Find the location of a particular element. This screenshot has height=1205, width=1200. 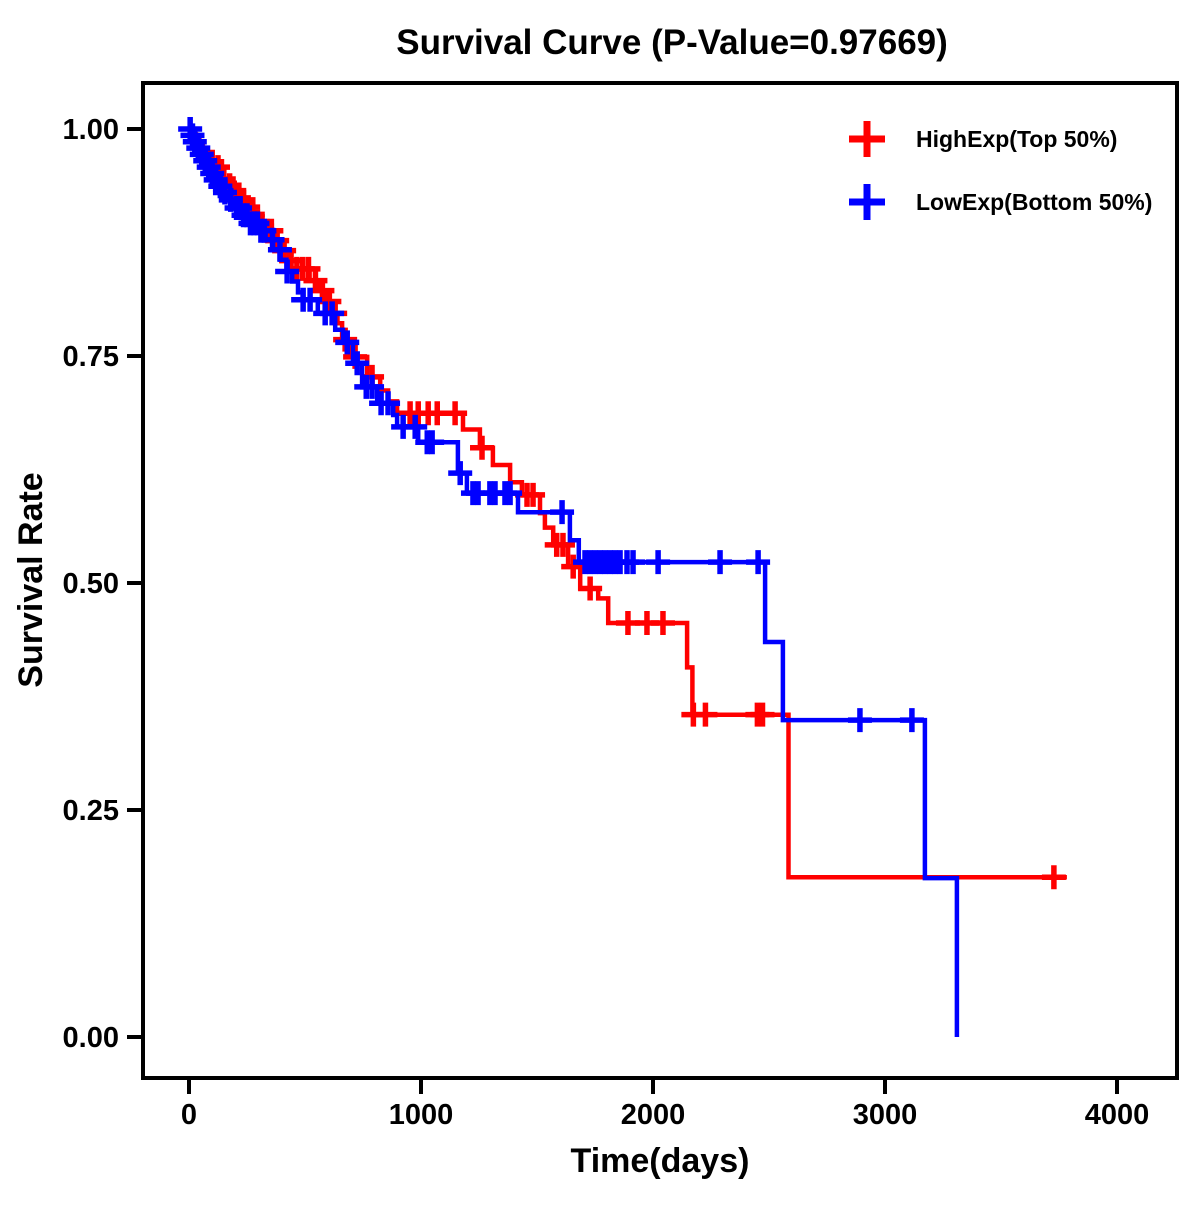

legend-label-lowexp: LowExp(Bottom 50%) is located at coordinates (1034, 202).